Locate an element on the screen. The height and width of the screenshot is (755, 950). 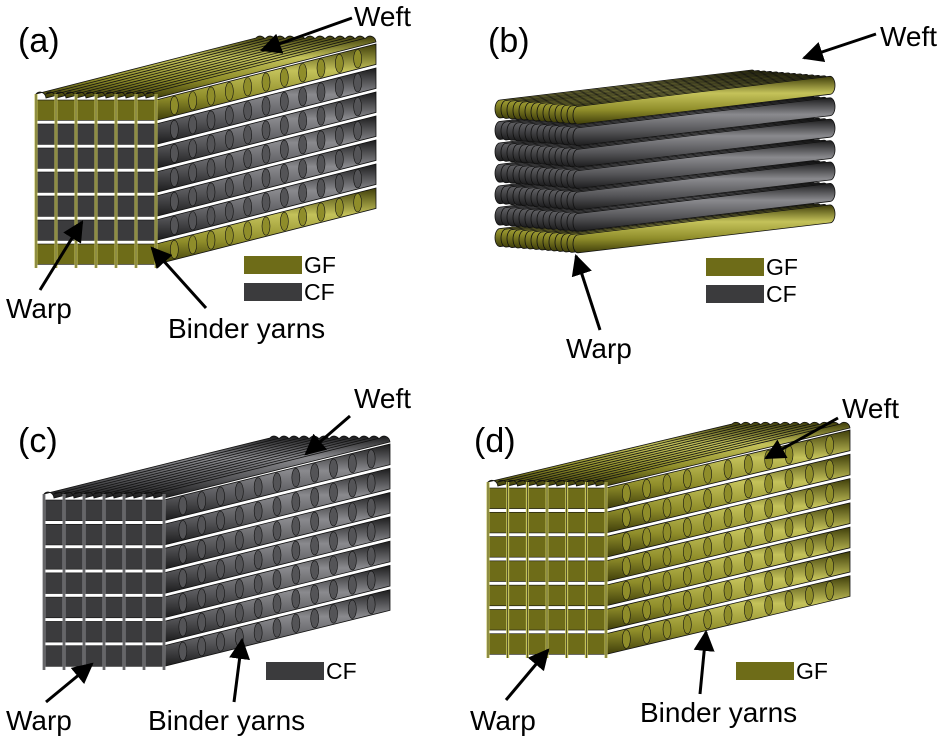
fabric-block-c is located at coordinates (216, 552).